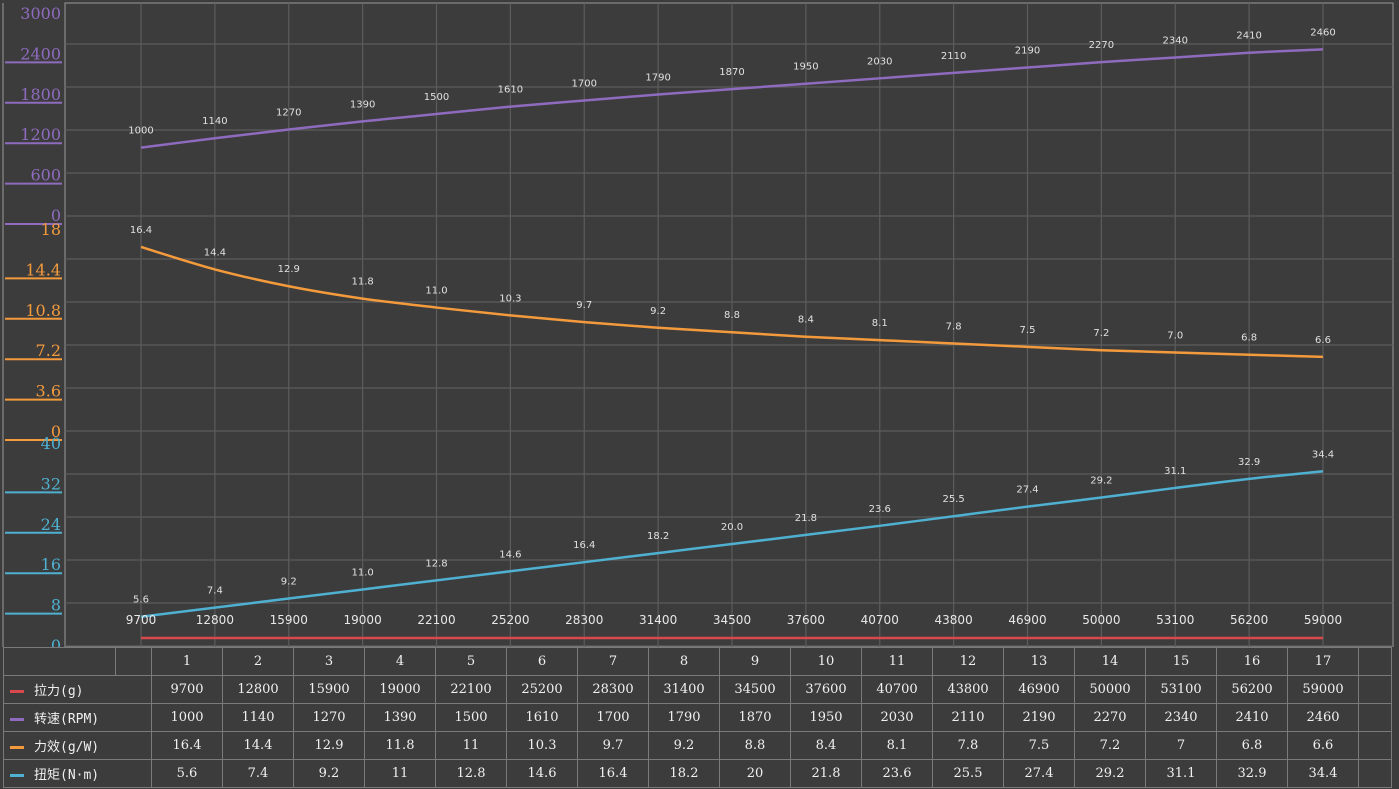 The width and height of the screenshot is (1399, 789). What do you see at coordinates (697, 661) in the screenshot?
I see `table-header-row: 1 2 3 4 5 6 7 8 9 10 11 12 13 14 15 16 17` at bounding box center [697, 661].